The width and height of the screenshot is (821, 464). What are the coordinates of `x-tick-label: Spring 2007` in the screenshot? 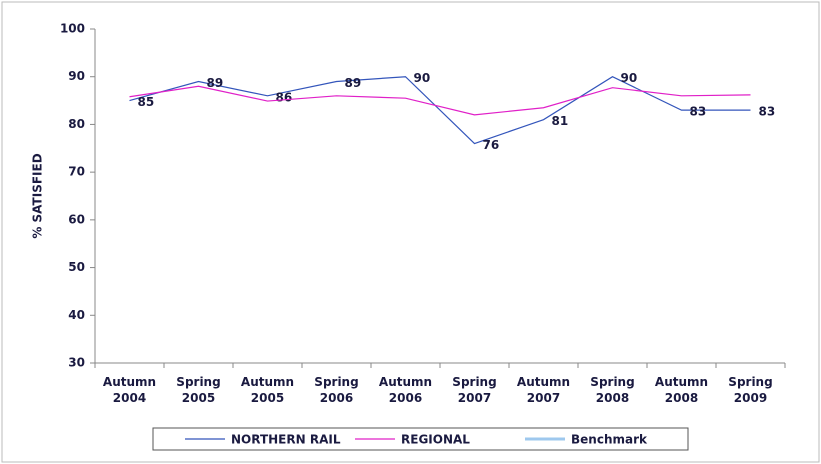 It's located at (474, 390).